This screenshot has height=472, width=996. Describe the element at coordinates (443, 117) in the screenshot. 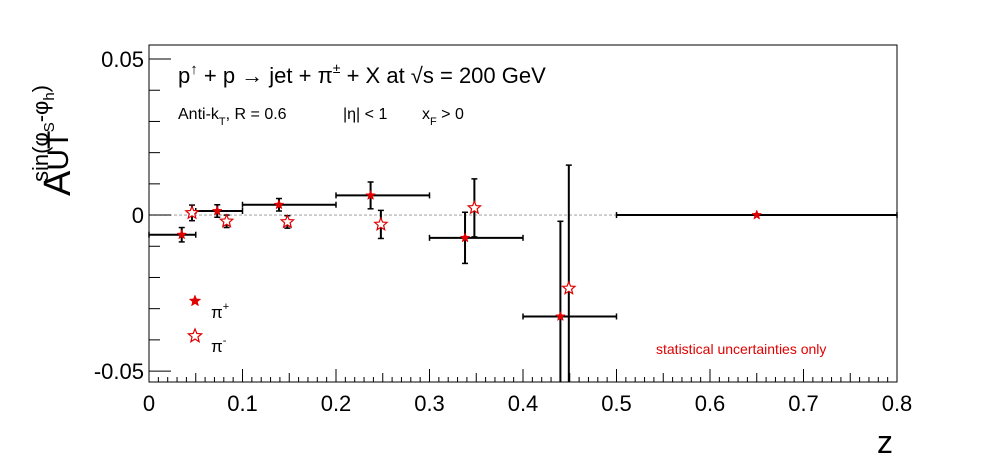

I see `chart-subtitle-xf: xF > 0` at that location.